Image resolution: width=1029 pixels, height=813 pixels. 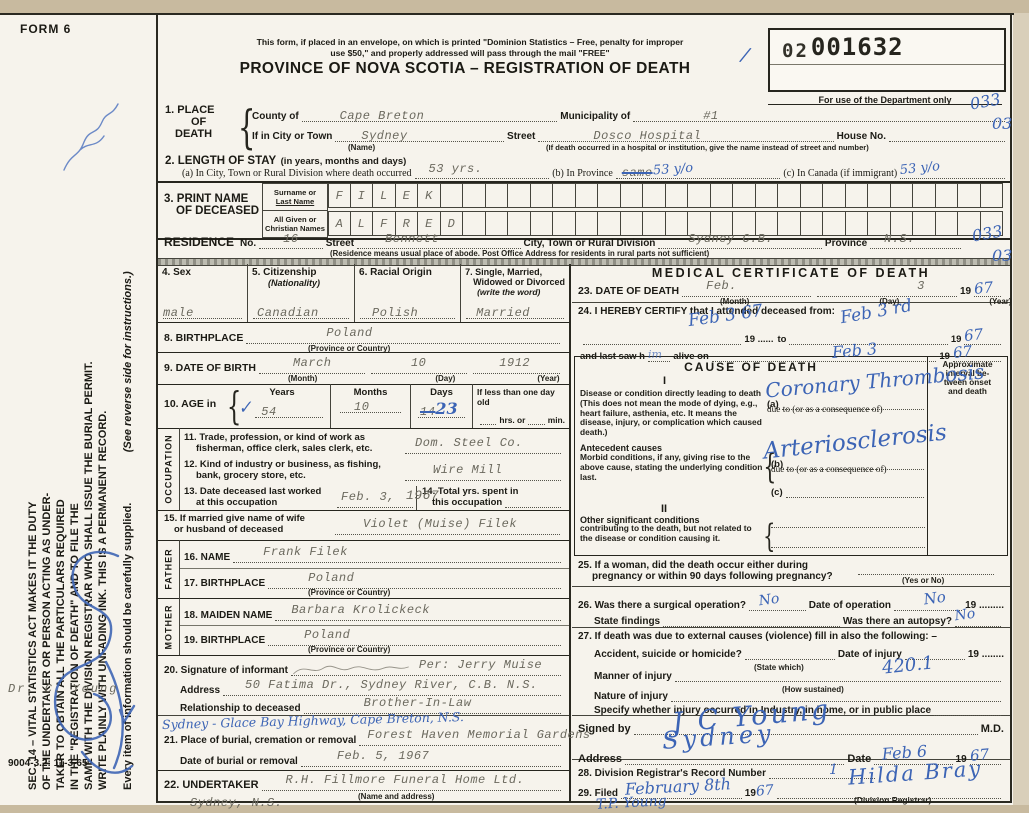 I want to click on s13-year-value: 1967, so click(x=423, y=495).